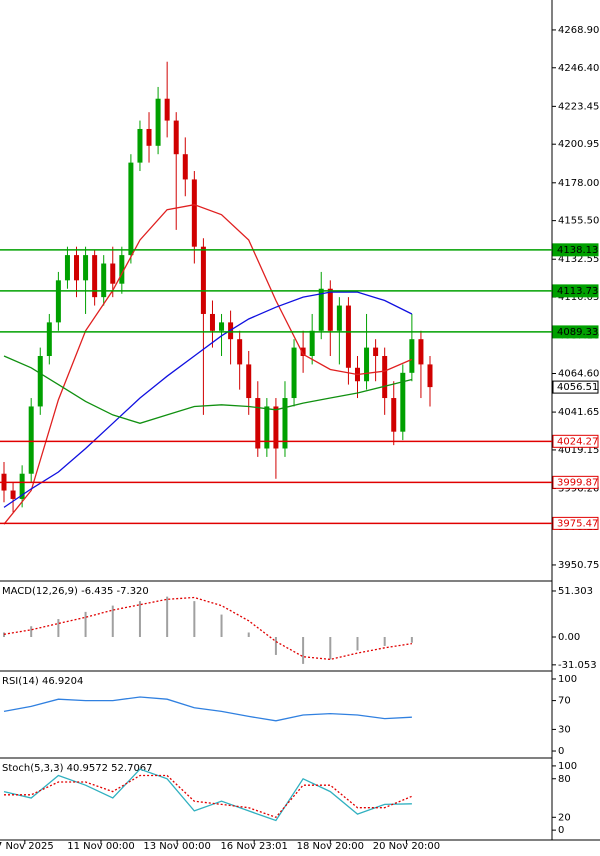 The height and width of the screenshot is (856, 600). Describe the element at coordinates (575, 591) in the screenshot. I see `y-tick-label: 51.303` at that location.